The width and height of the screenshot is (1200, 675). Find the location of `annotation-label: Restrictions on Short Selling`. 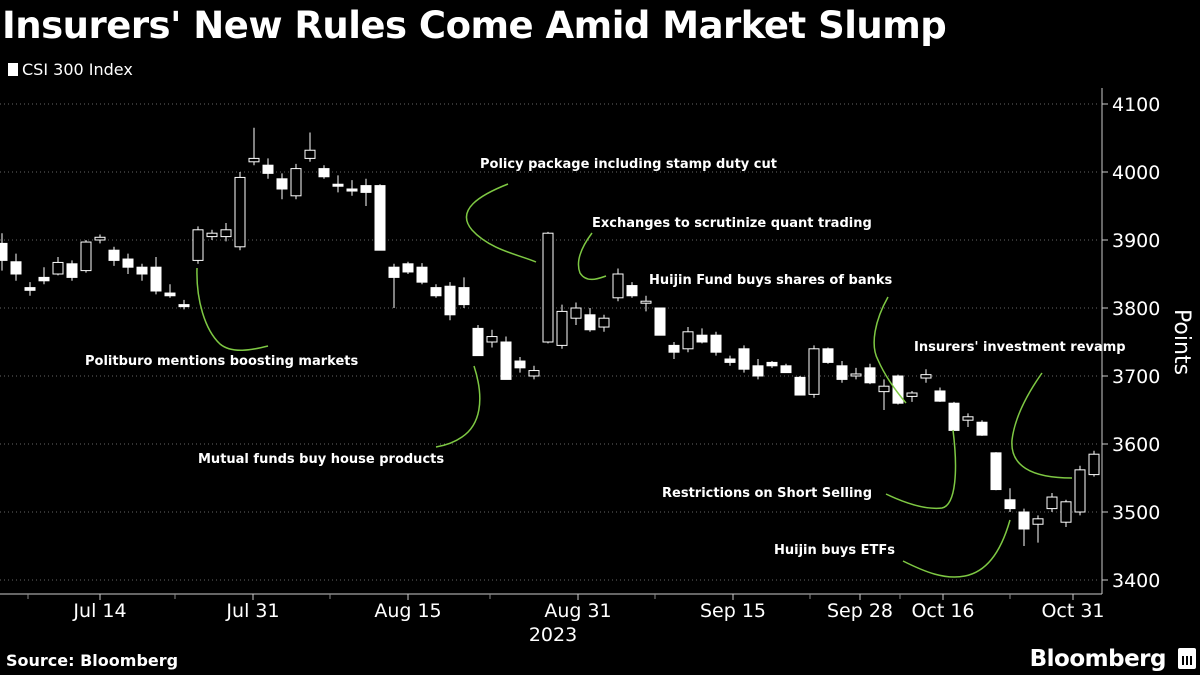

annotation-label: Restrictions on Short Selling is located at coordinates (767, 493).